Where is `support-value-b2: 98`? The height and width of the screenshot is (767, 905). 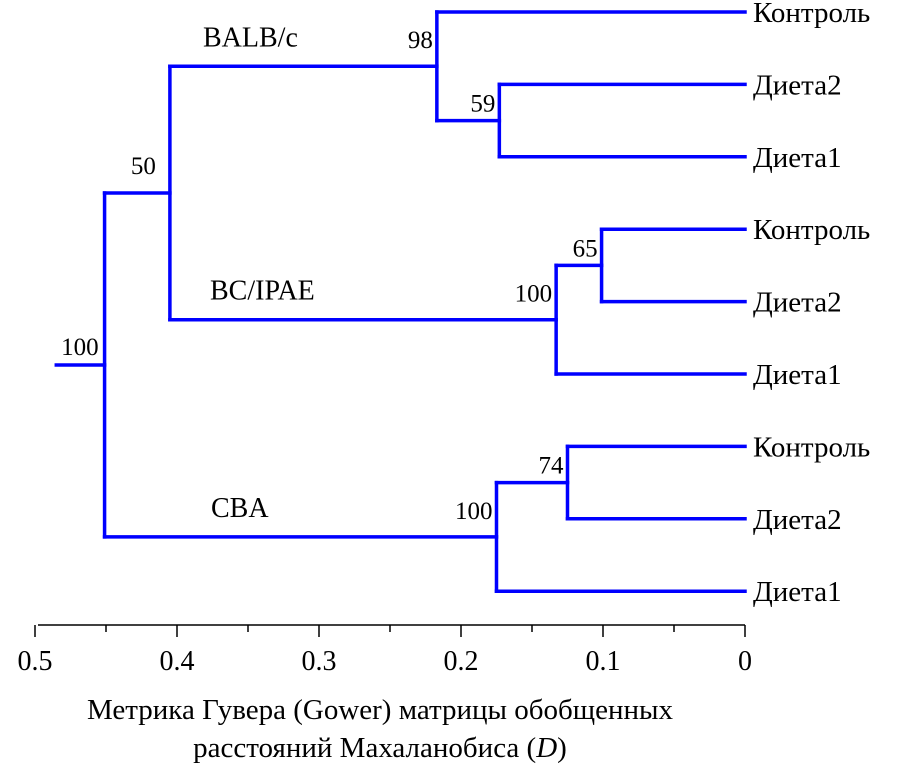
support-value-b2: 98 is located at coordinates (420, 40).